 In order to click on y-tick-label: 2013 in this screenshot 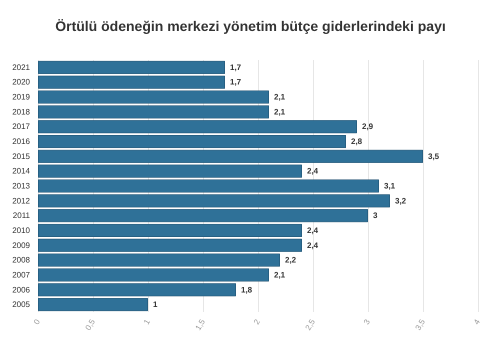, I will do `click(21, 186)`.